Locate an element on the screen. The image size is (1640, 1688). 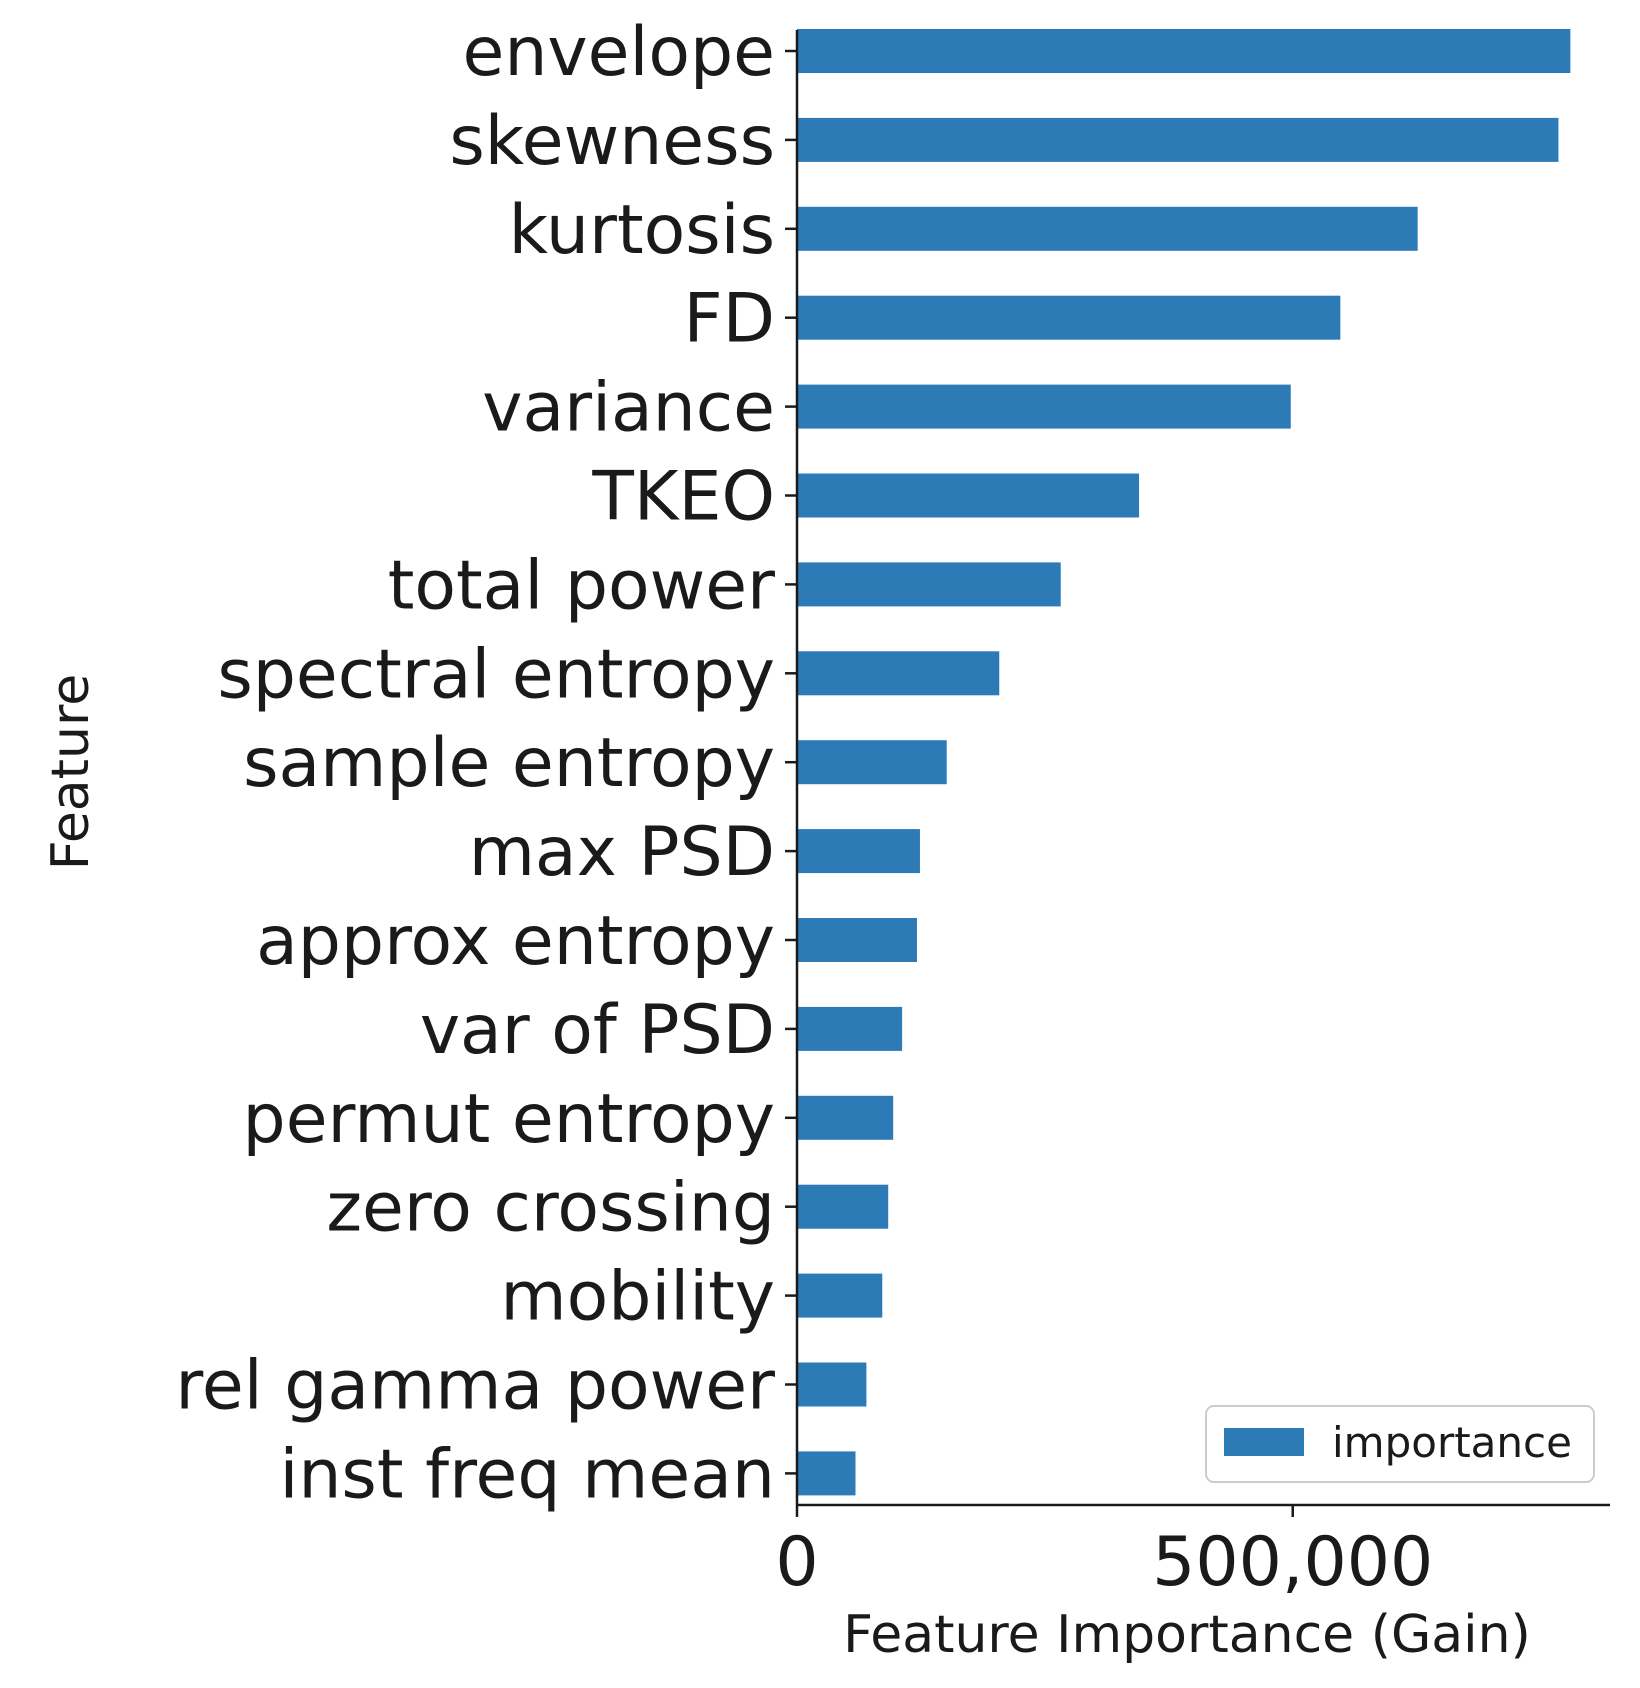
y-tick-label: var of PSD is located at coordinates (597, 1030).